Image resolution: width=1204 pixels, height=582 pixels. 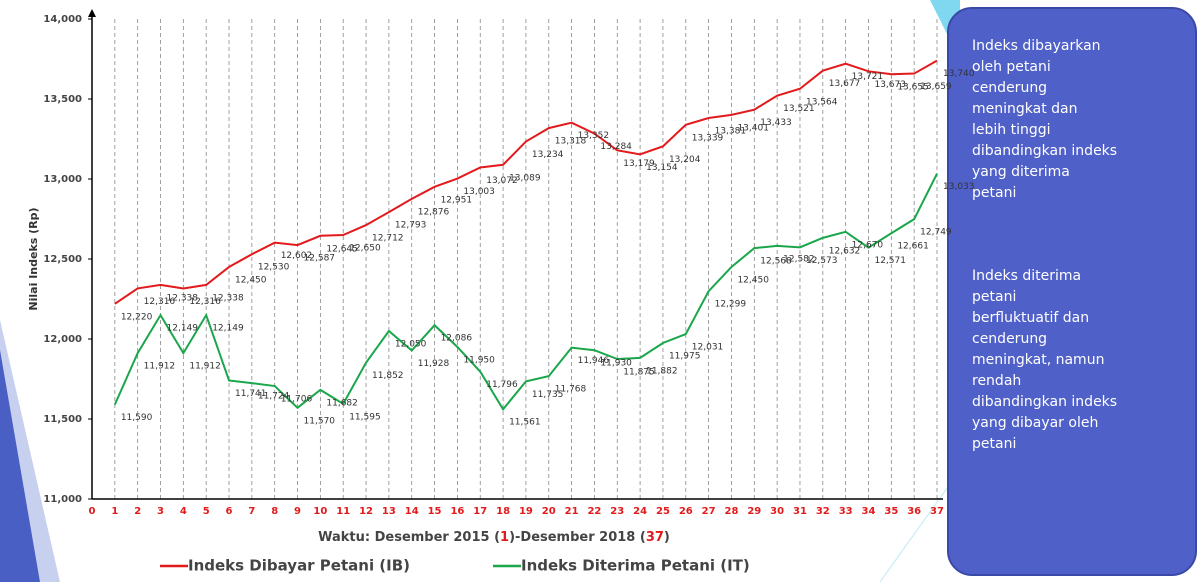 What do you see at coordinates (502, 385) in the screenshot?
I see `value-label: 11,796` at bounding box center [502, 385].